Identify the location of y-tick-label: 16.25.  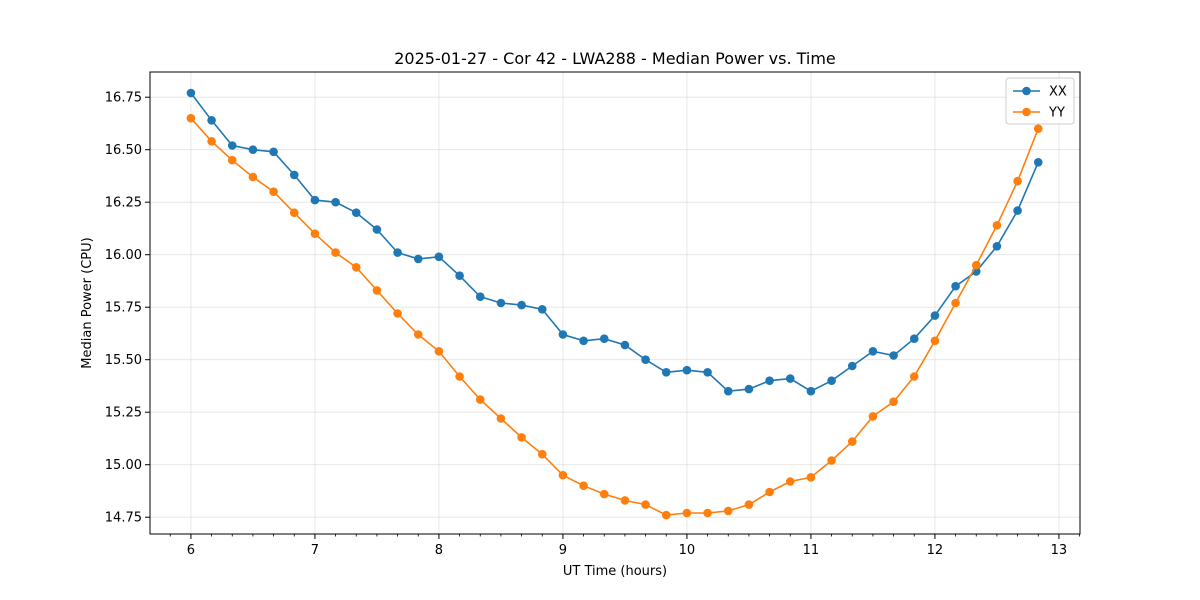
(123, 203).